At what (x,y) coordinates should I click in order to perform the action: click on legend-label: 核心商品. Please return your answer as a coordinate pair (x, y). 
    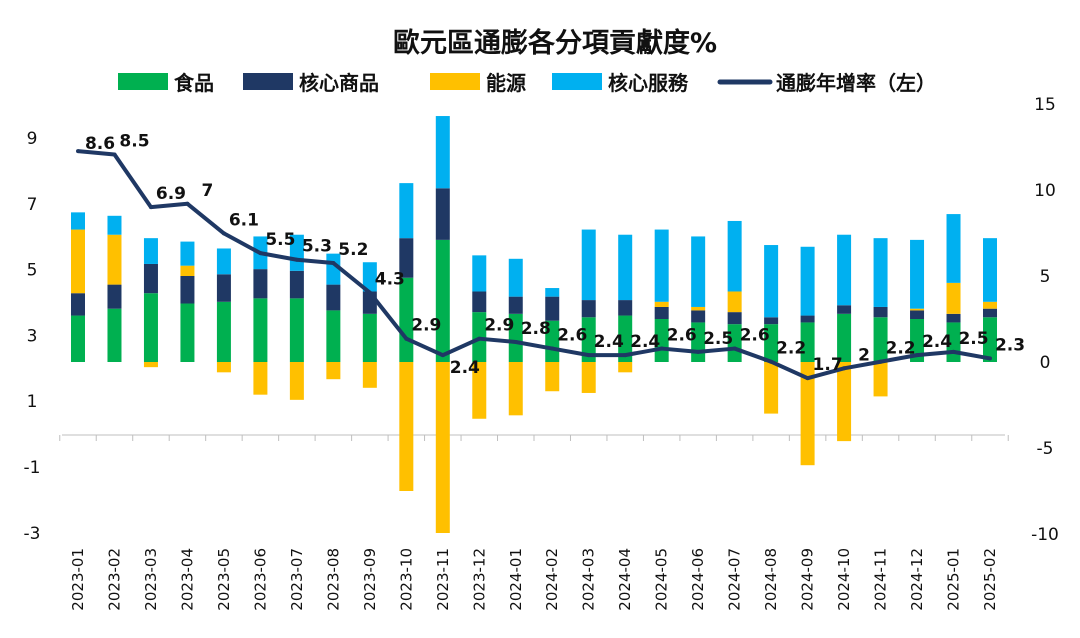
    Looking at the image, I should click on (339, 83).